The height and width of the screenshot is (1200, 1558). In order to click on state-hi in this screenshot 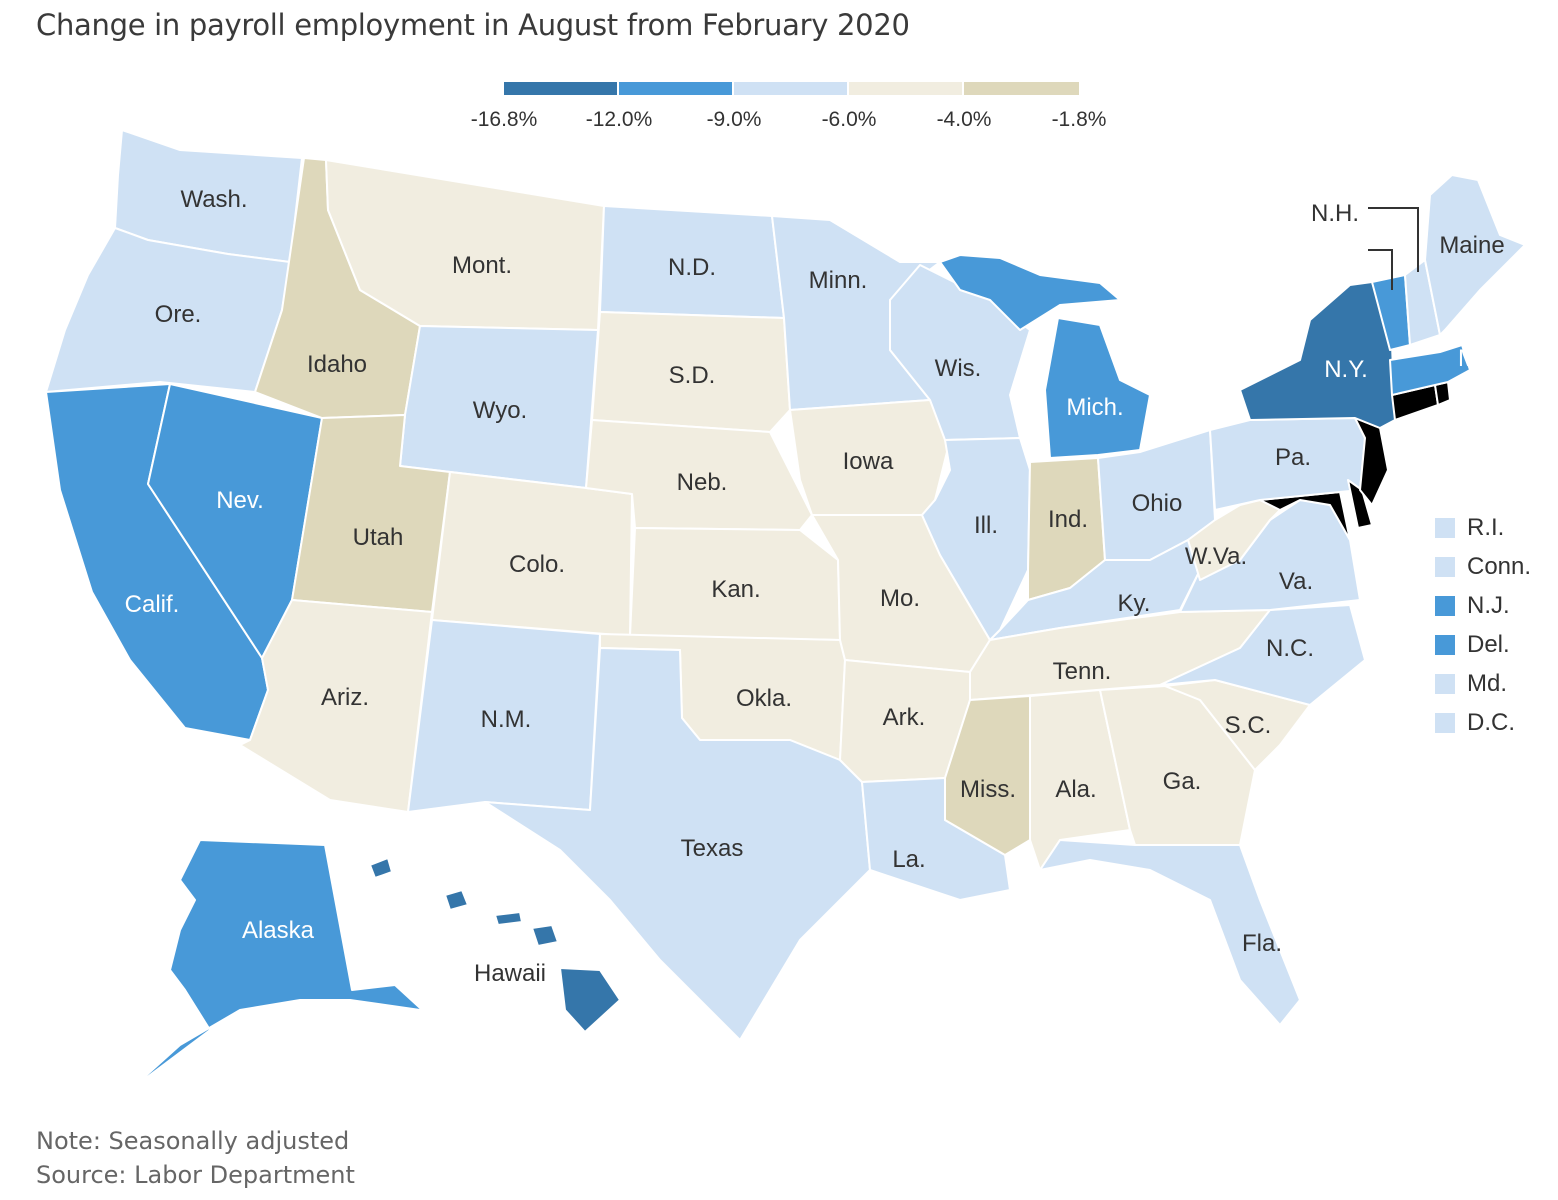, I will do `click(495, 945)`.